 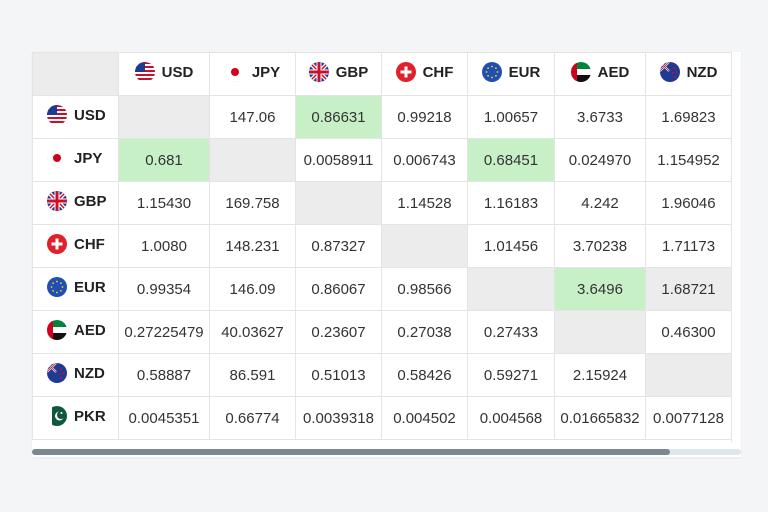 What do you see at coordinates (318, 72) in the screenshot?
I see `gb-flag-icon` at bounding box center [318, 72].